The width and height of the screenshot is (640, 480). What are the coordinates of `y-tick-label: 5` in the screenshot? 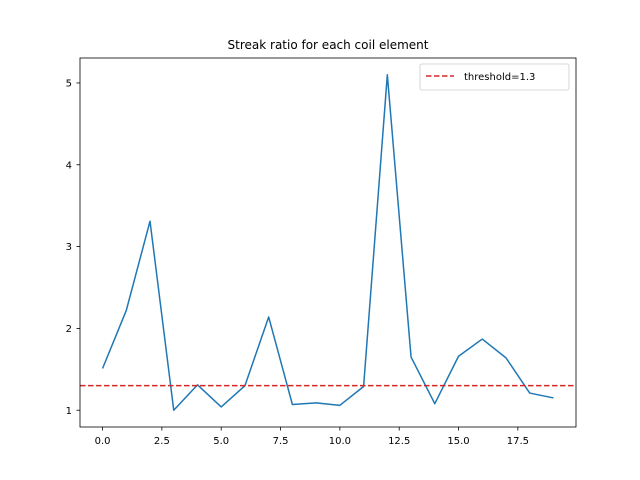 It's located at (69, 84).